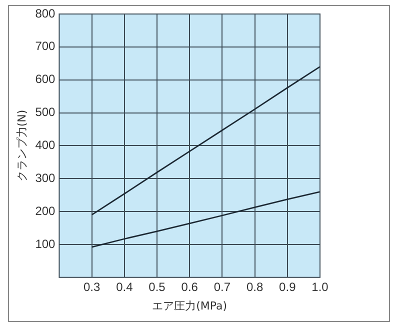 The height and width of the screenshot is (329, 400). What do you see at coordinates (255, 287) in the screenshot?
I see `x-tick-label: 0.8` at bounding box center [255, 287].